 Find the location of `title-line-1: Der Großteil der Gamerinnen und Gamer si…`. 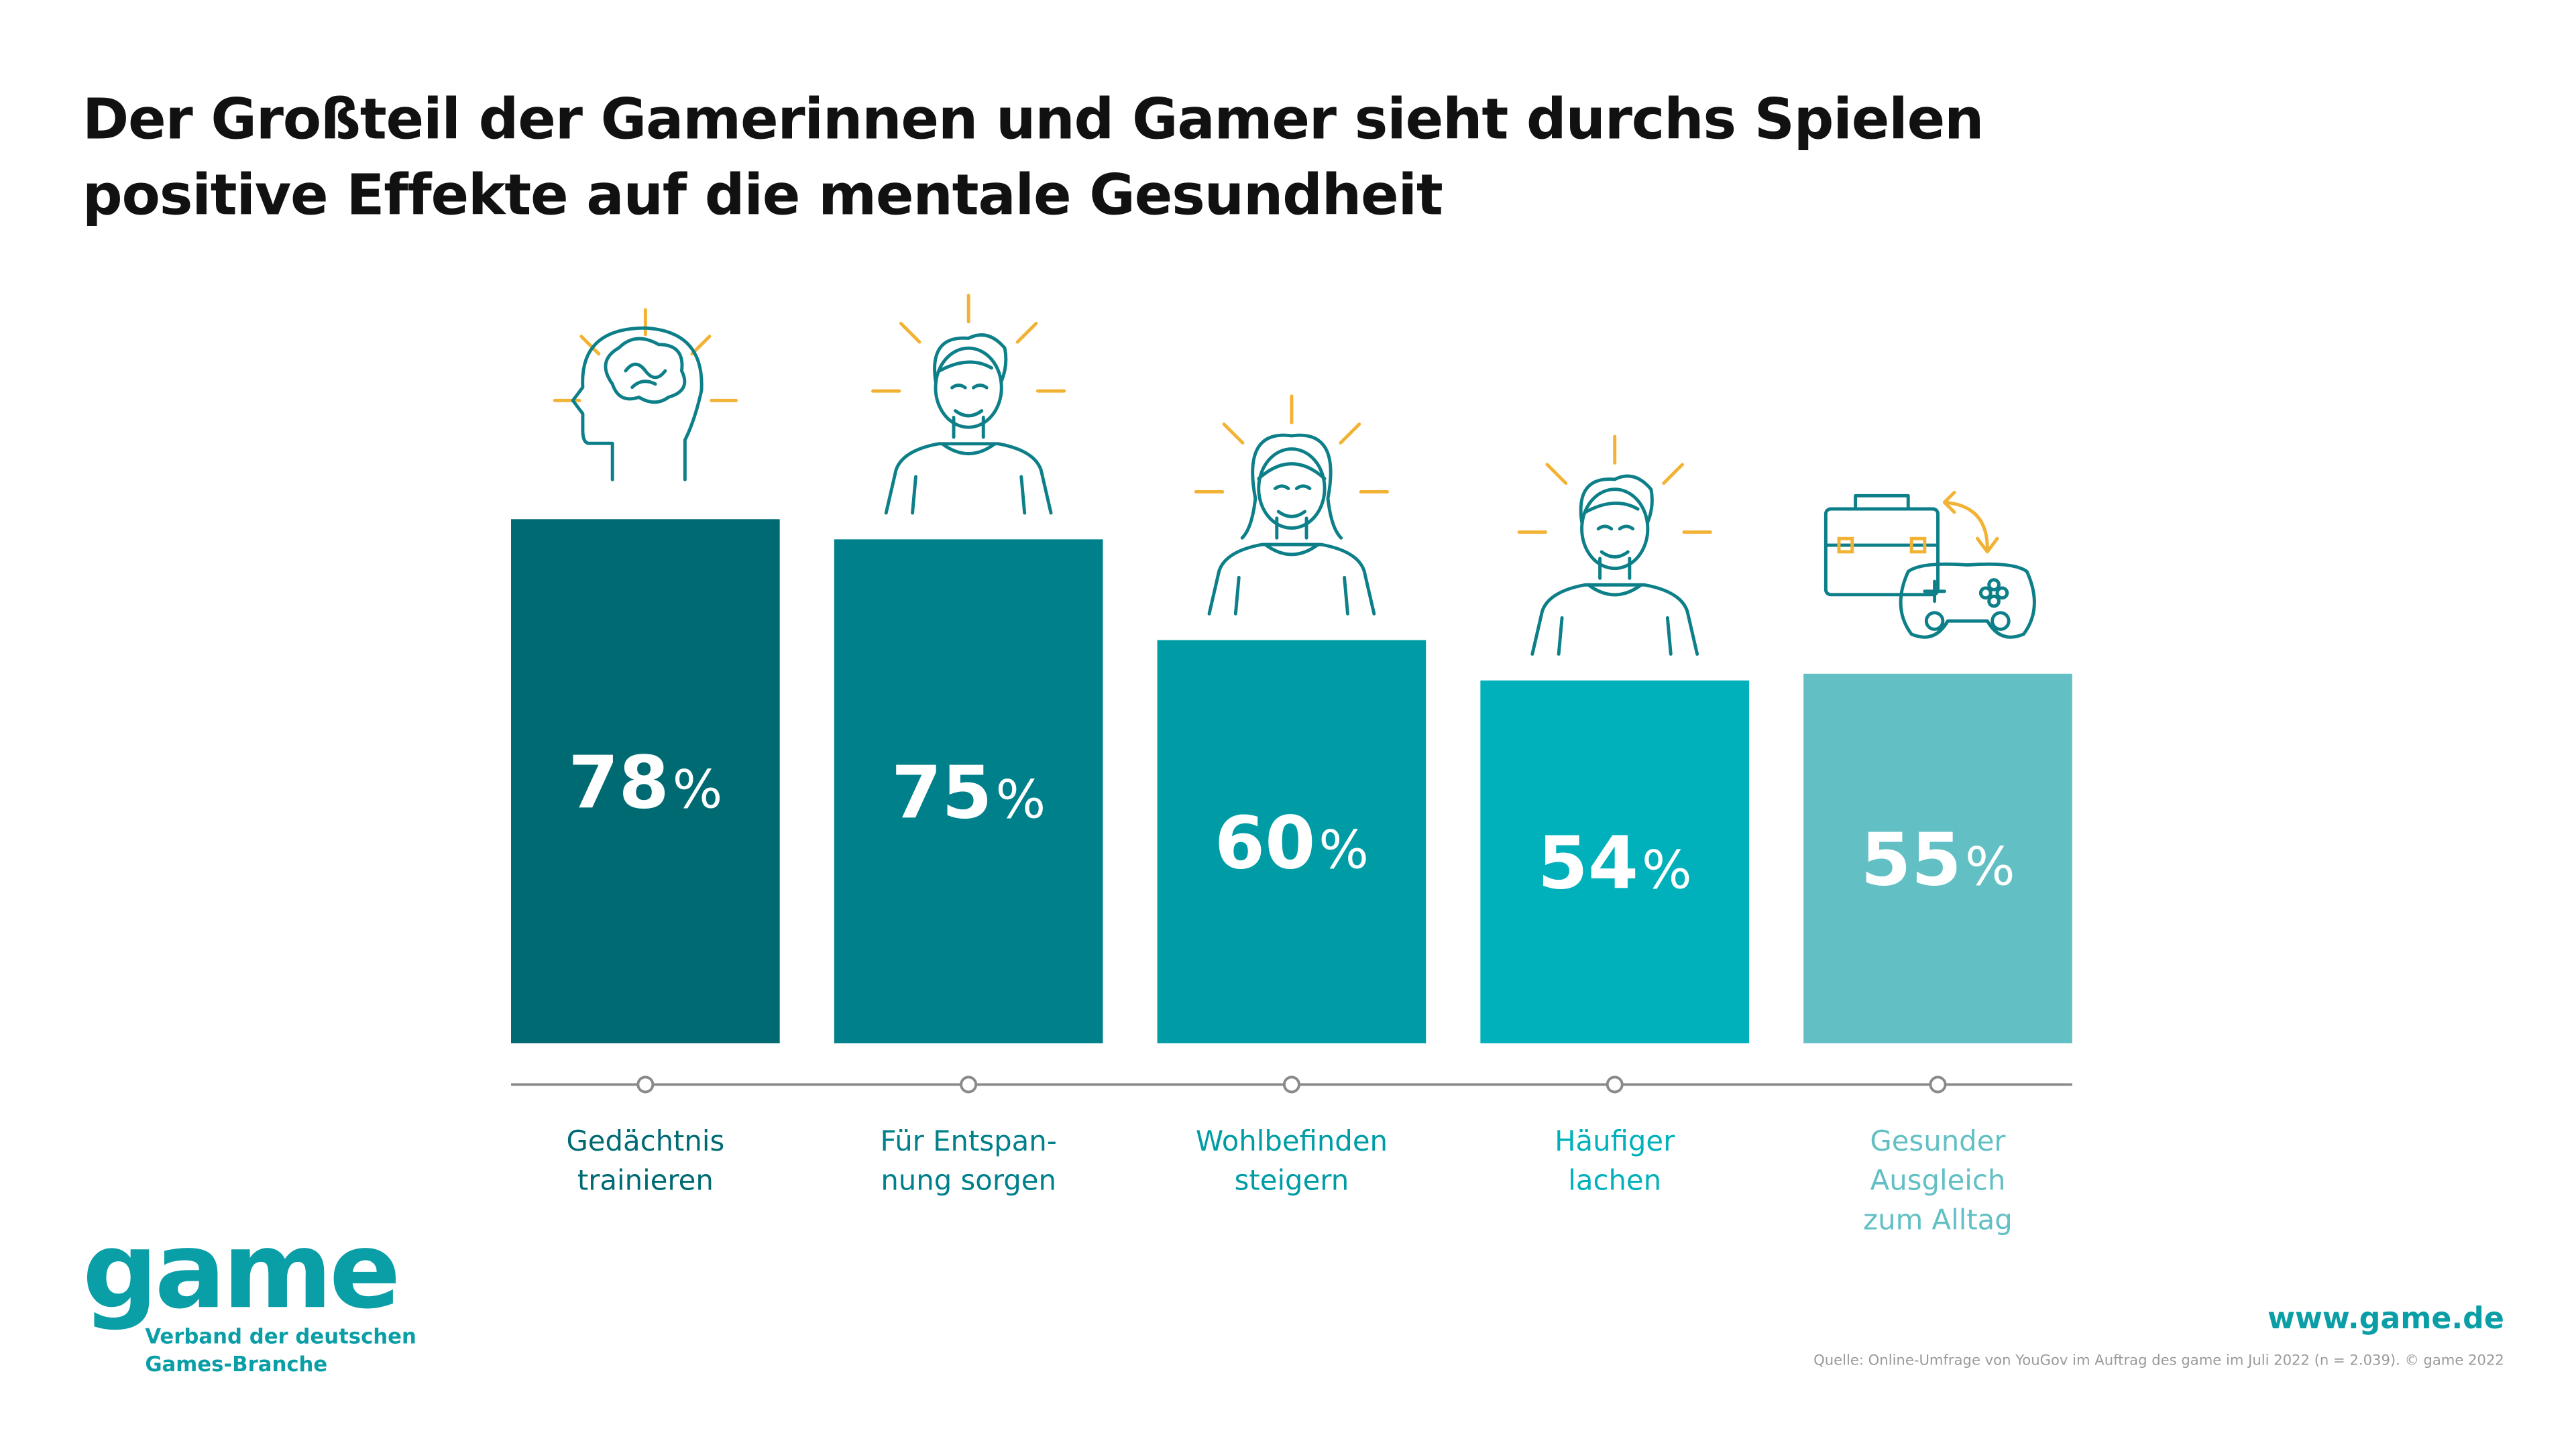

title-line-1: Der Großteil der Gamerinnen und Gamer si… is located at coordinates (1033, 121).